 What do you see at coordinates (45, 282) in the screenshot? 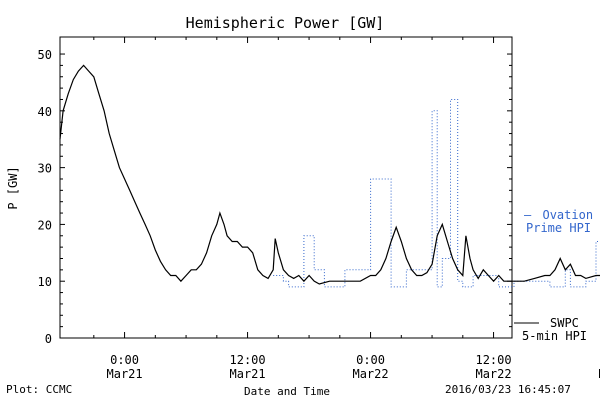
I see `y-tick-label: 10` at bounding box center [45, 282].